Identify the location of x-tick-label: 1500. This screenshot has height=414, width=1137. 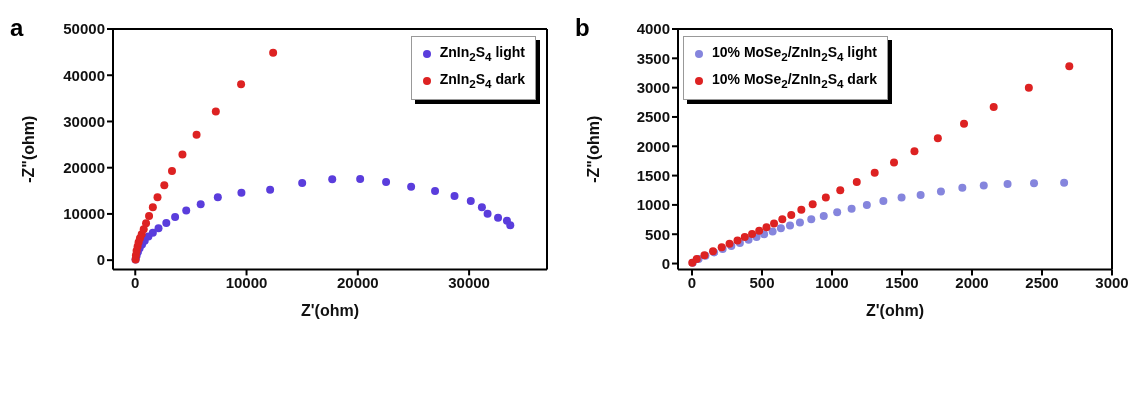
(902, 283).